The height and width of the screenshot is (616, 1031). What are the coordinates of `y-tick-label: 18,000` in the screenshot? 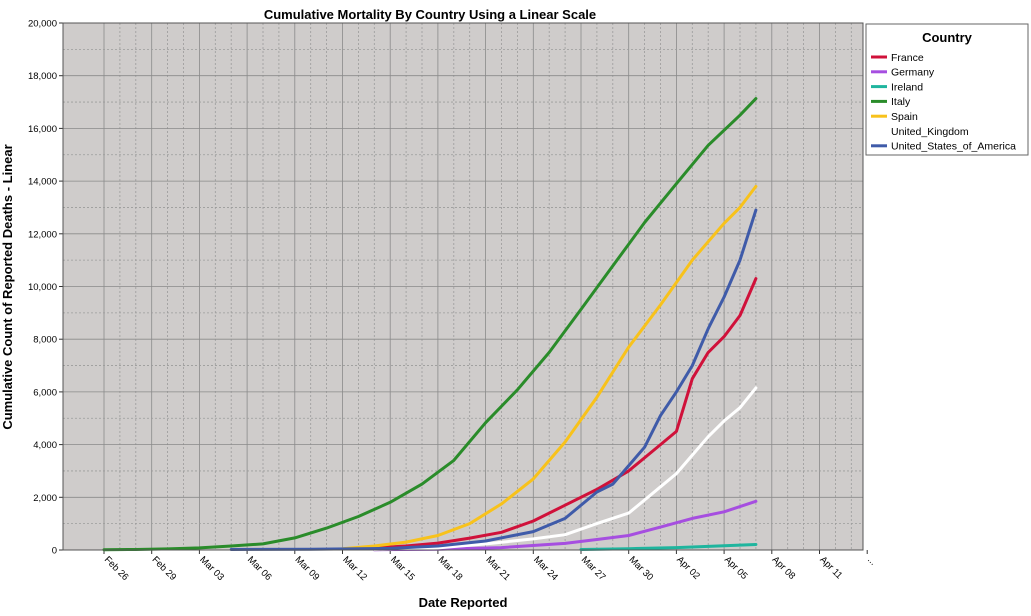 It's located at (42, 76).